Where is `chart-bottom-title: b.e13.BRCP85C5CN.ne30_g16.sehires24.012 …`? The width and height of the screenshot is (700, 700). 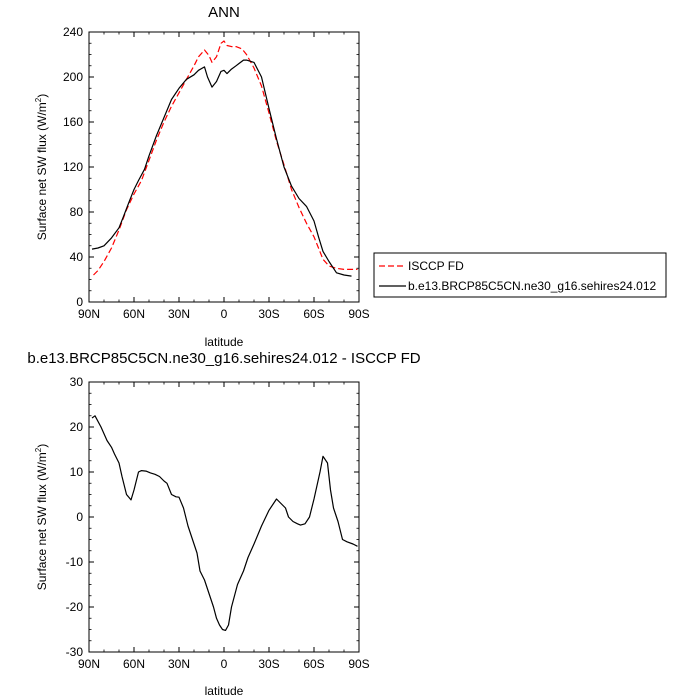 chart-bottom-title: b.e13.BRCP85C5CN.ne30_g16.sehires24.012 … is located at coordinates (223, 358).